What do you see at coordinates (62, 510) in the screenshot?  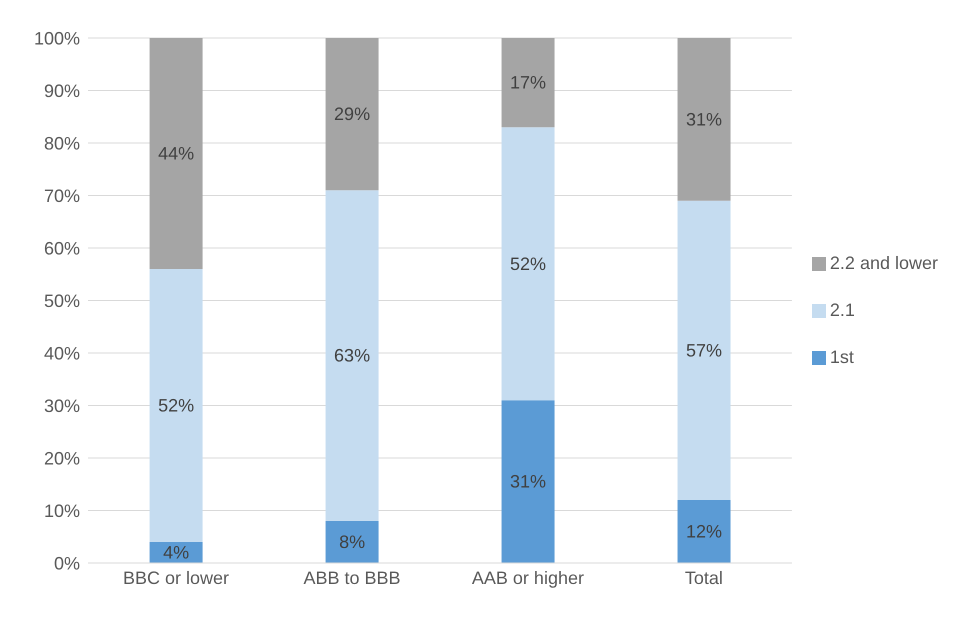 I see `y-tick-label: 10%` at bounding box center [62, 510].